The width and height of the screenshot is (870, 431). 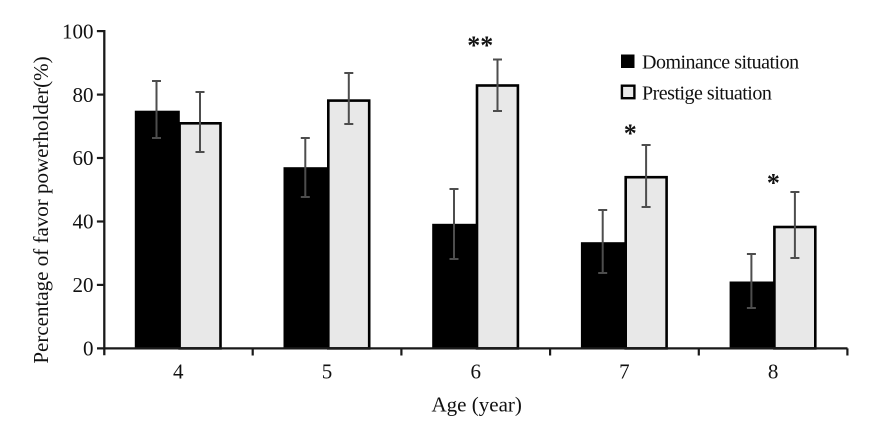 I want to click on svg-text: 20, so click(x=83, y=285).